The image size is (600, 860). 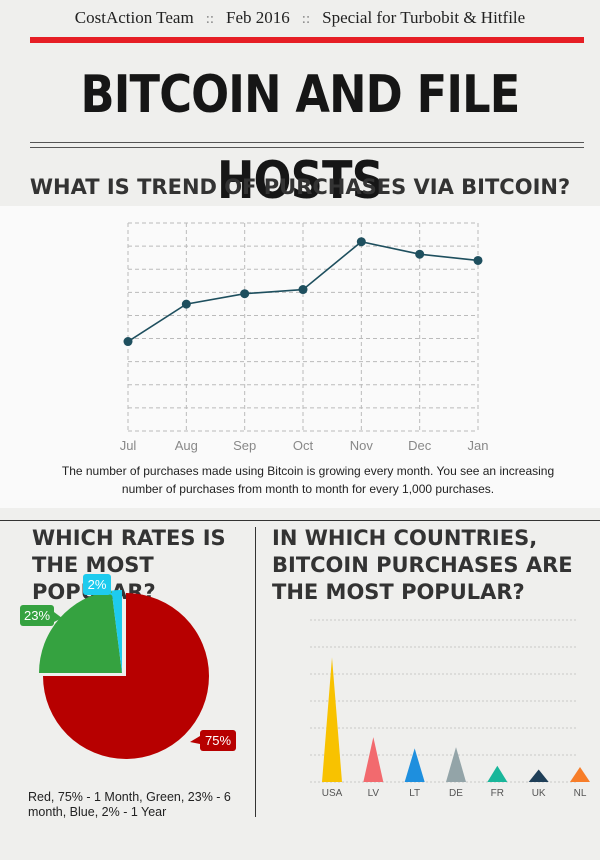 I want to click on x-tick-label: Jan, so click(x=478, y=445).